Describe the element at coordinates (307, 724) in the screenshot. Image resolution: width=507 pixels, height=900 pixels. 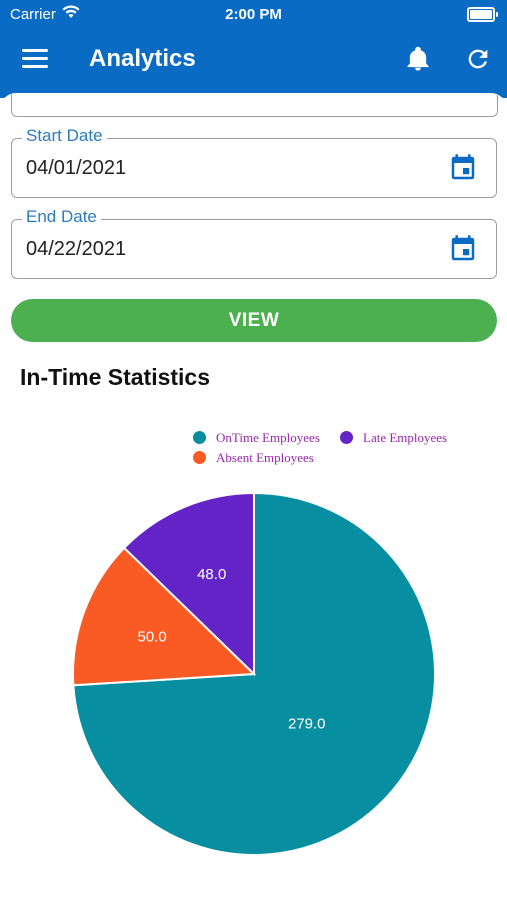
I see `pie-data-label: 279.0` at that location.